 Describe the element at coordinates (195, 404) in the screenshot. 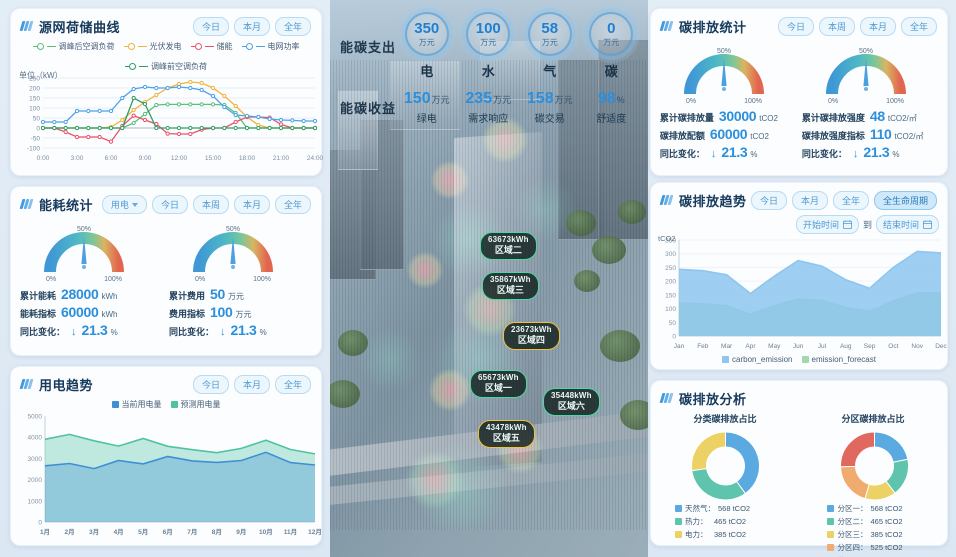

I see `legend-item-预测用电量: 预测用电量` at that location.